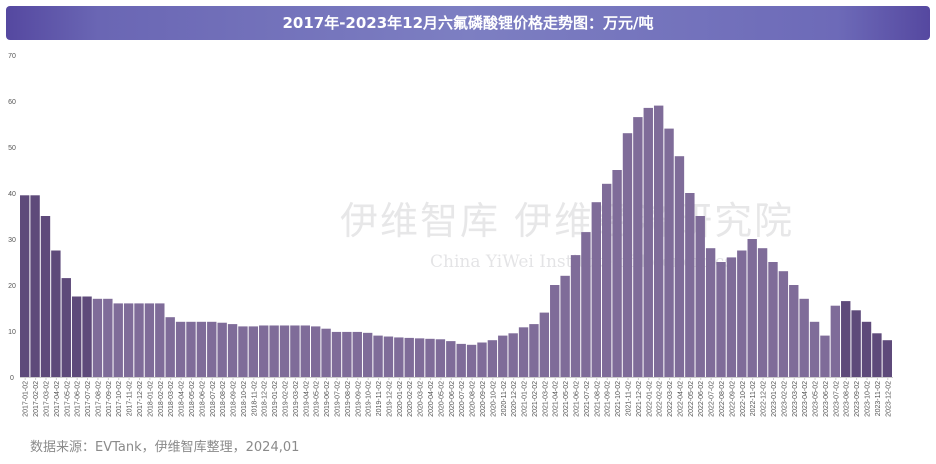 This screenshot has height=464, width=936. What do you see at coordinates (78, 399) in the screenshot?
I see `x-tick-label: 2017-06-02` at bounding box center [78, 399].